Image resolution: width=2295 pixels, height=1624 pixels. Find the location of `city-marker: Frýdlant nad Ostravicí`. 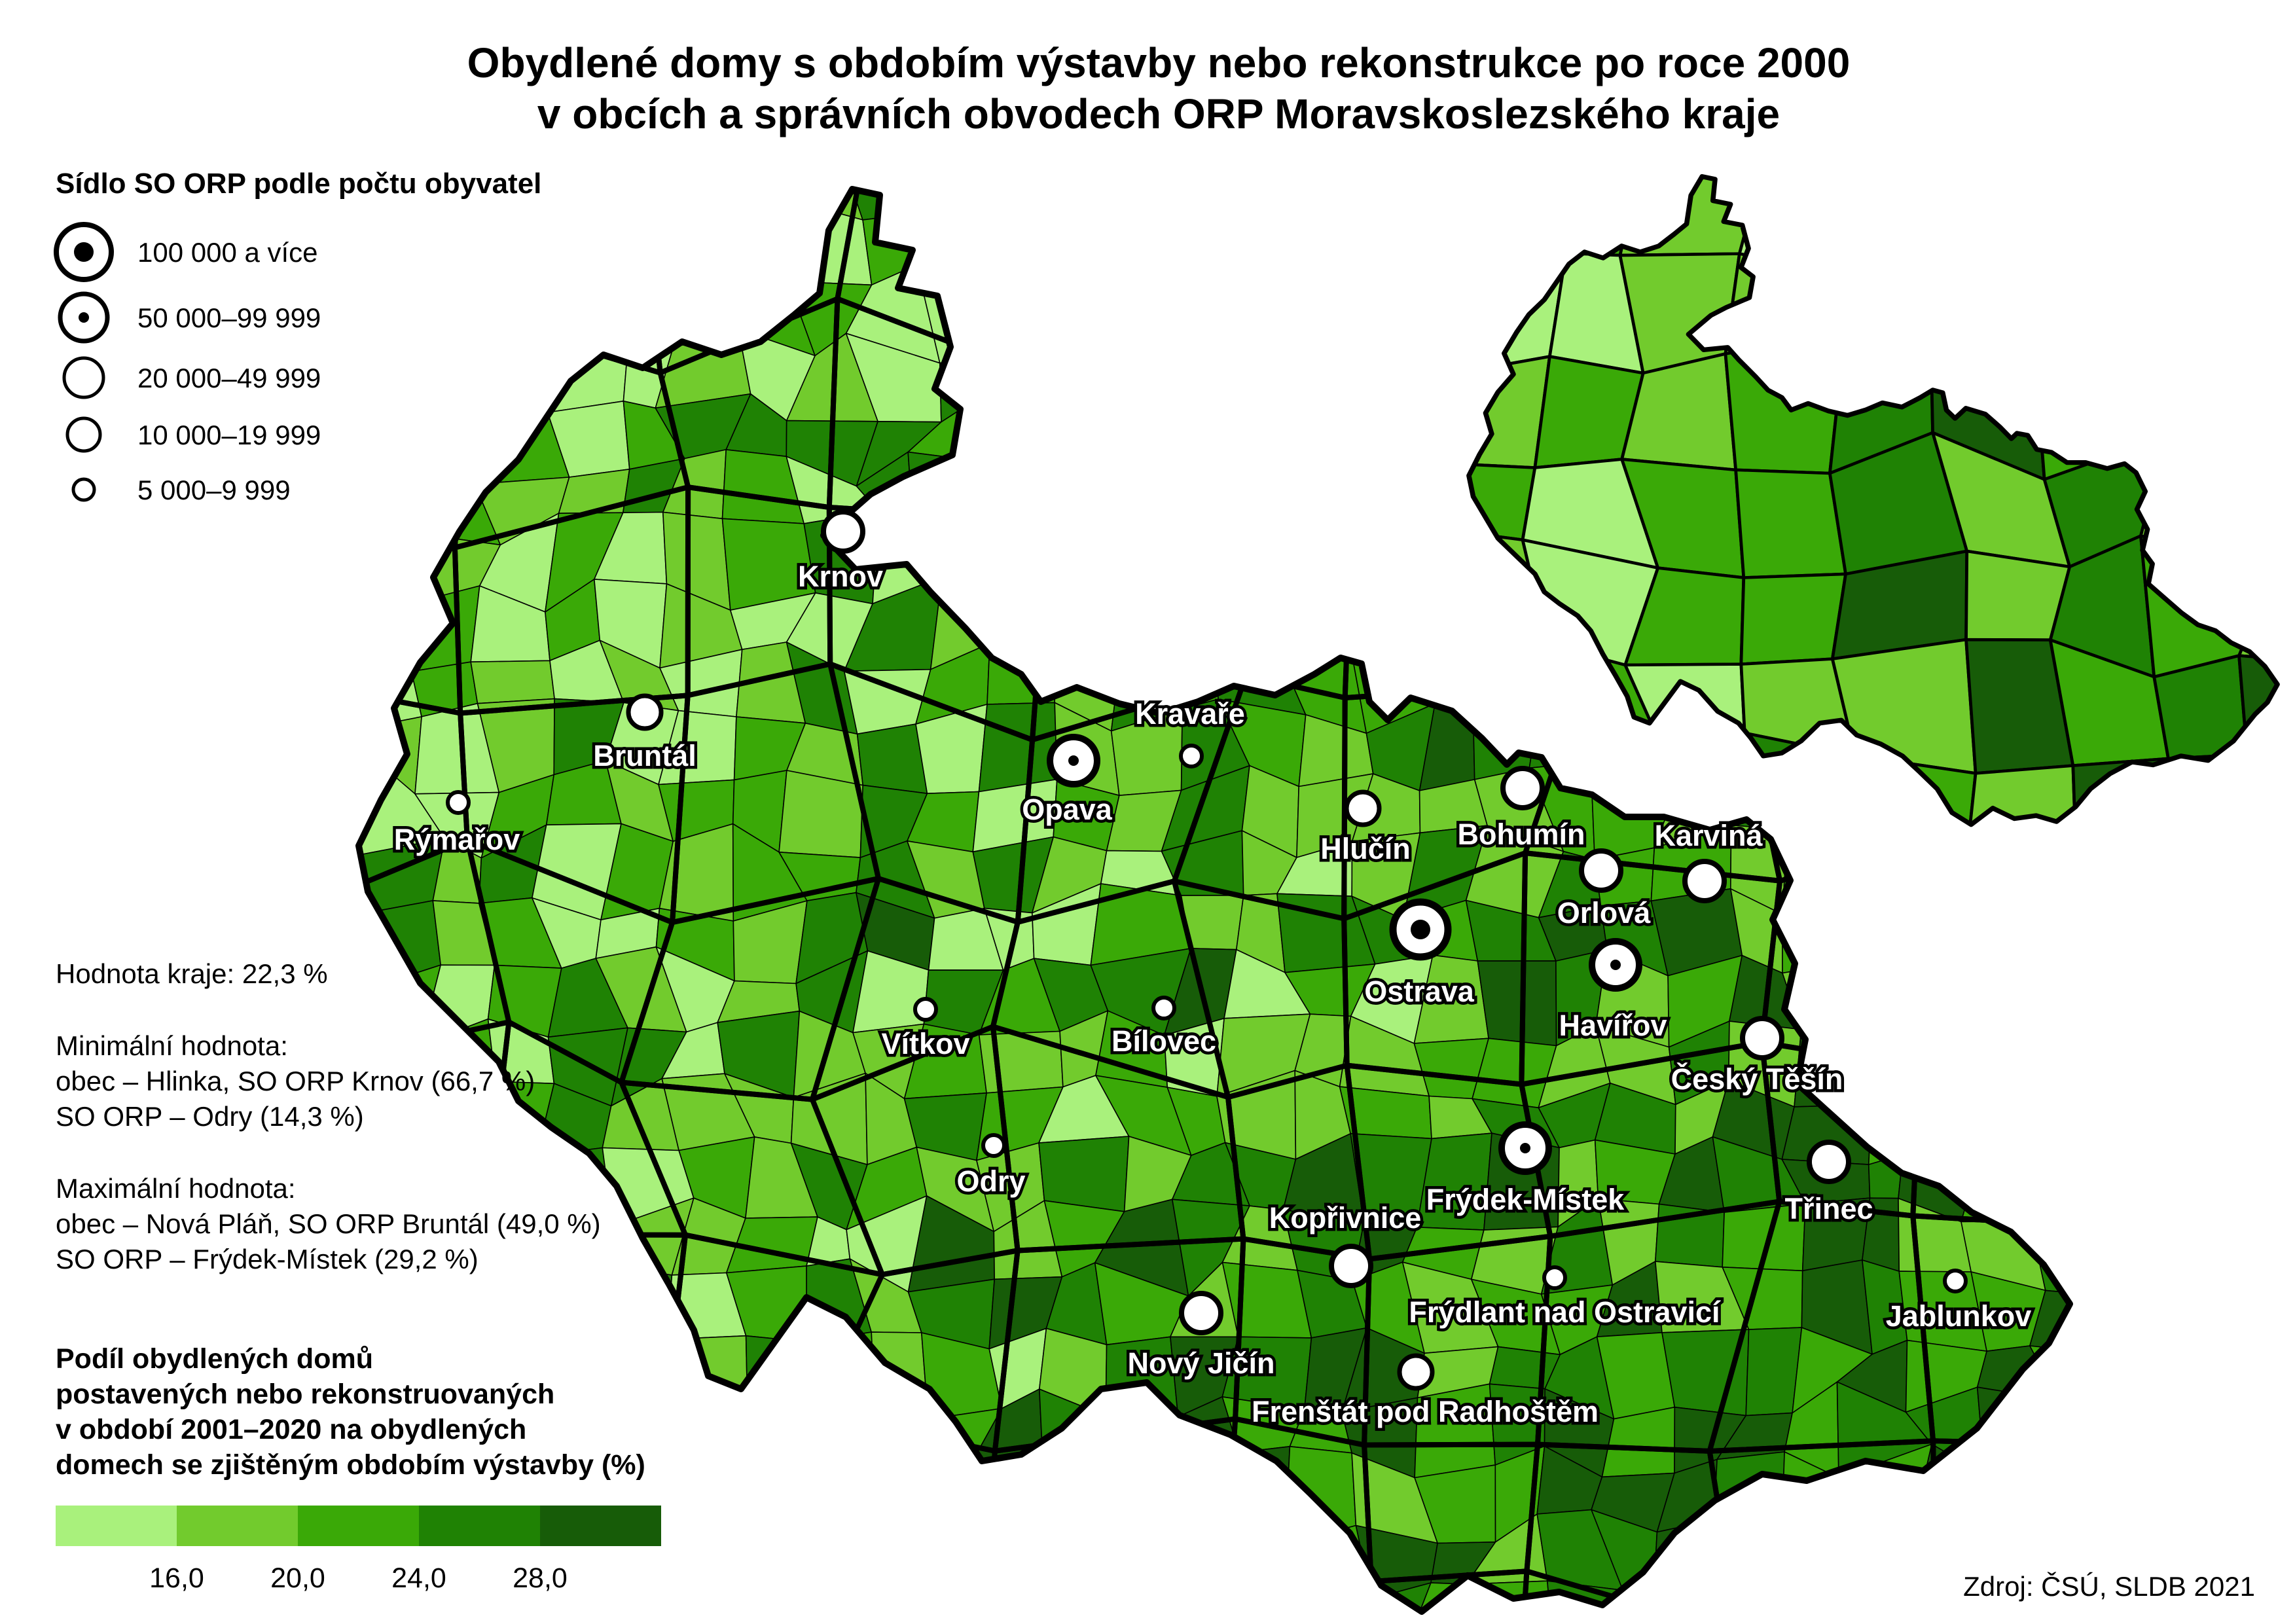

city-marker: Frýdlant nad Ostravicí is located at coordinates (1565, 1298).